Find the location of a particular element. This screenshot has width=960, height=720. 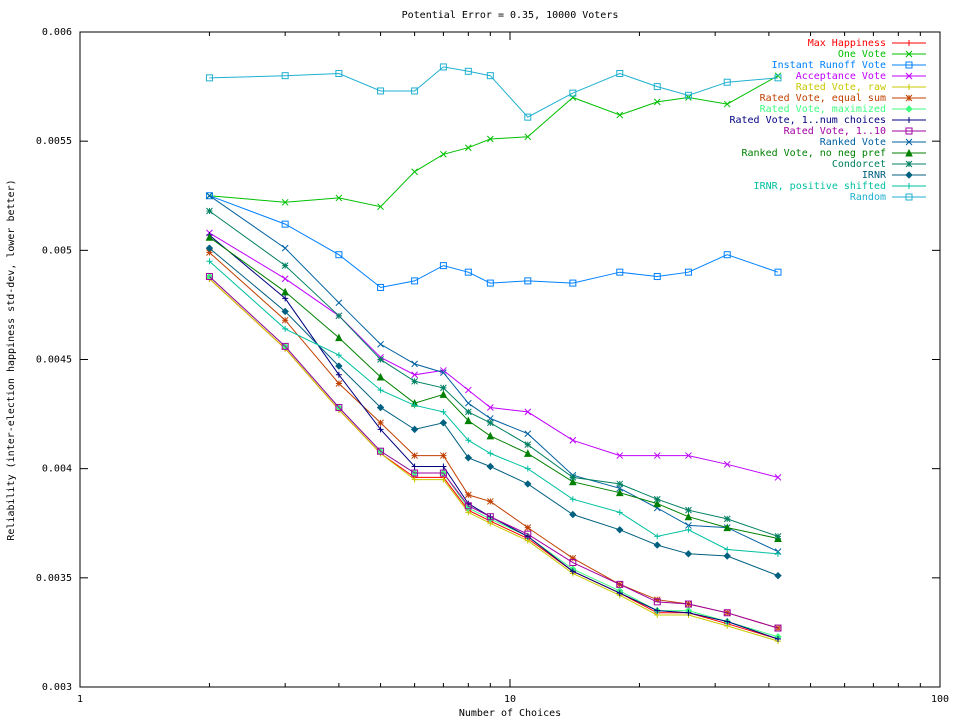

legend-label: Rated Vote, equal sum is located at coordinates (823, 98).